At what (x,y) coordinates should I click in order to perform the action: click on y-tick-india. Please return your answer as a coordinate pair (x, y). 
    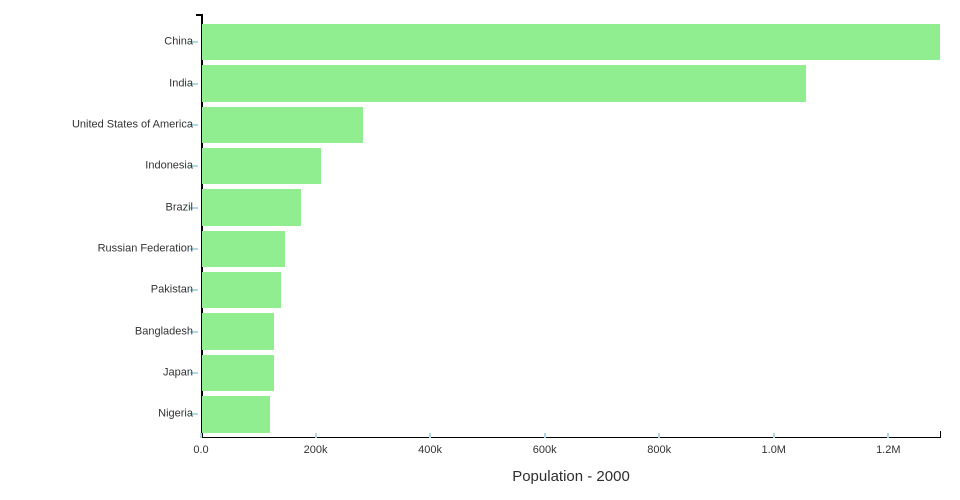
    Looking at the image, I should click on (194, 83).